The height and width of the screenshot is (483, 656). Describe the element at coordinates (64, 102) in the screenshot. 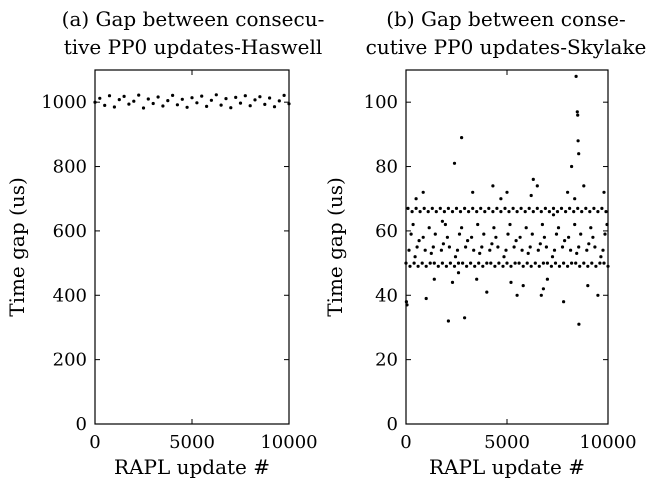

I see `chart-a-y-tick-label: 1000` at that location.